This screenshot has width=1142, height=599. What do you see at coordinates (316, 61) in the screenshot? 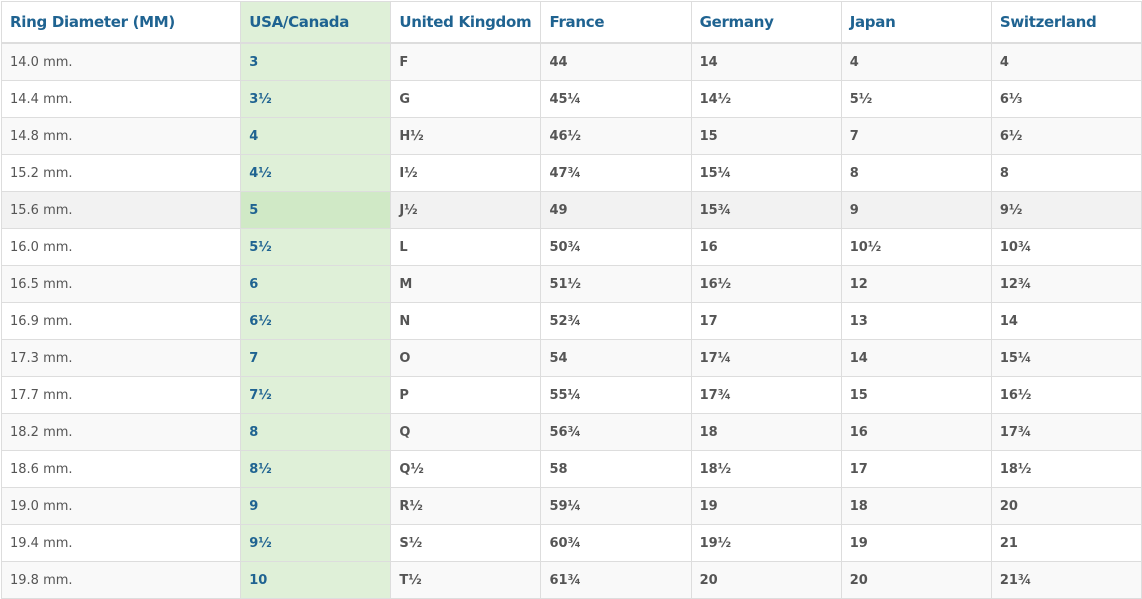
I see `table-cell: 3` at bounding box center [316, 61].